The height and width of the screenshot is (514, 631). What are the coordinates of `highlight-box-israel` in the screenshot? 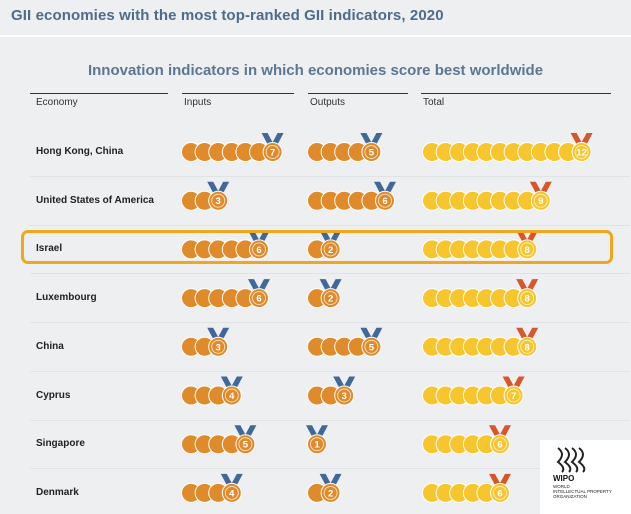 It's located at (317, 247).